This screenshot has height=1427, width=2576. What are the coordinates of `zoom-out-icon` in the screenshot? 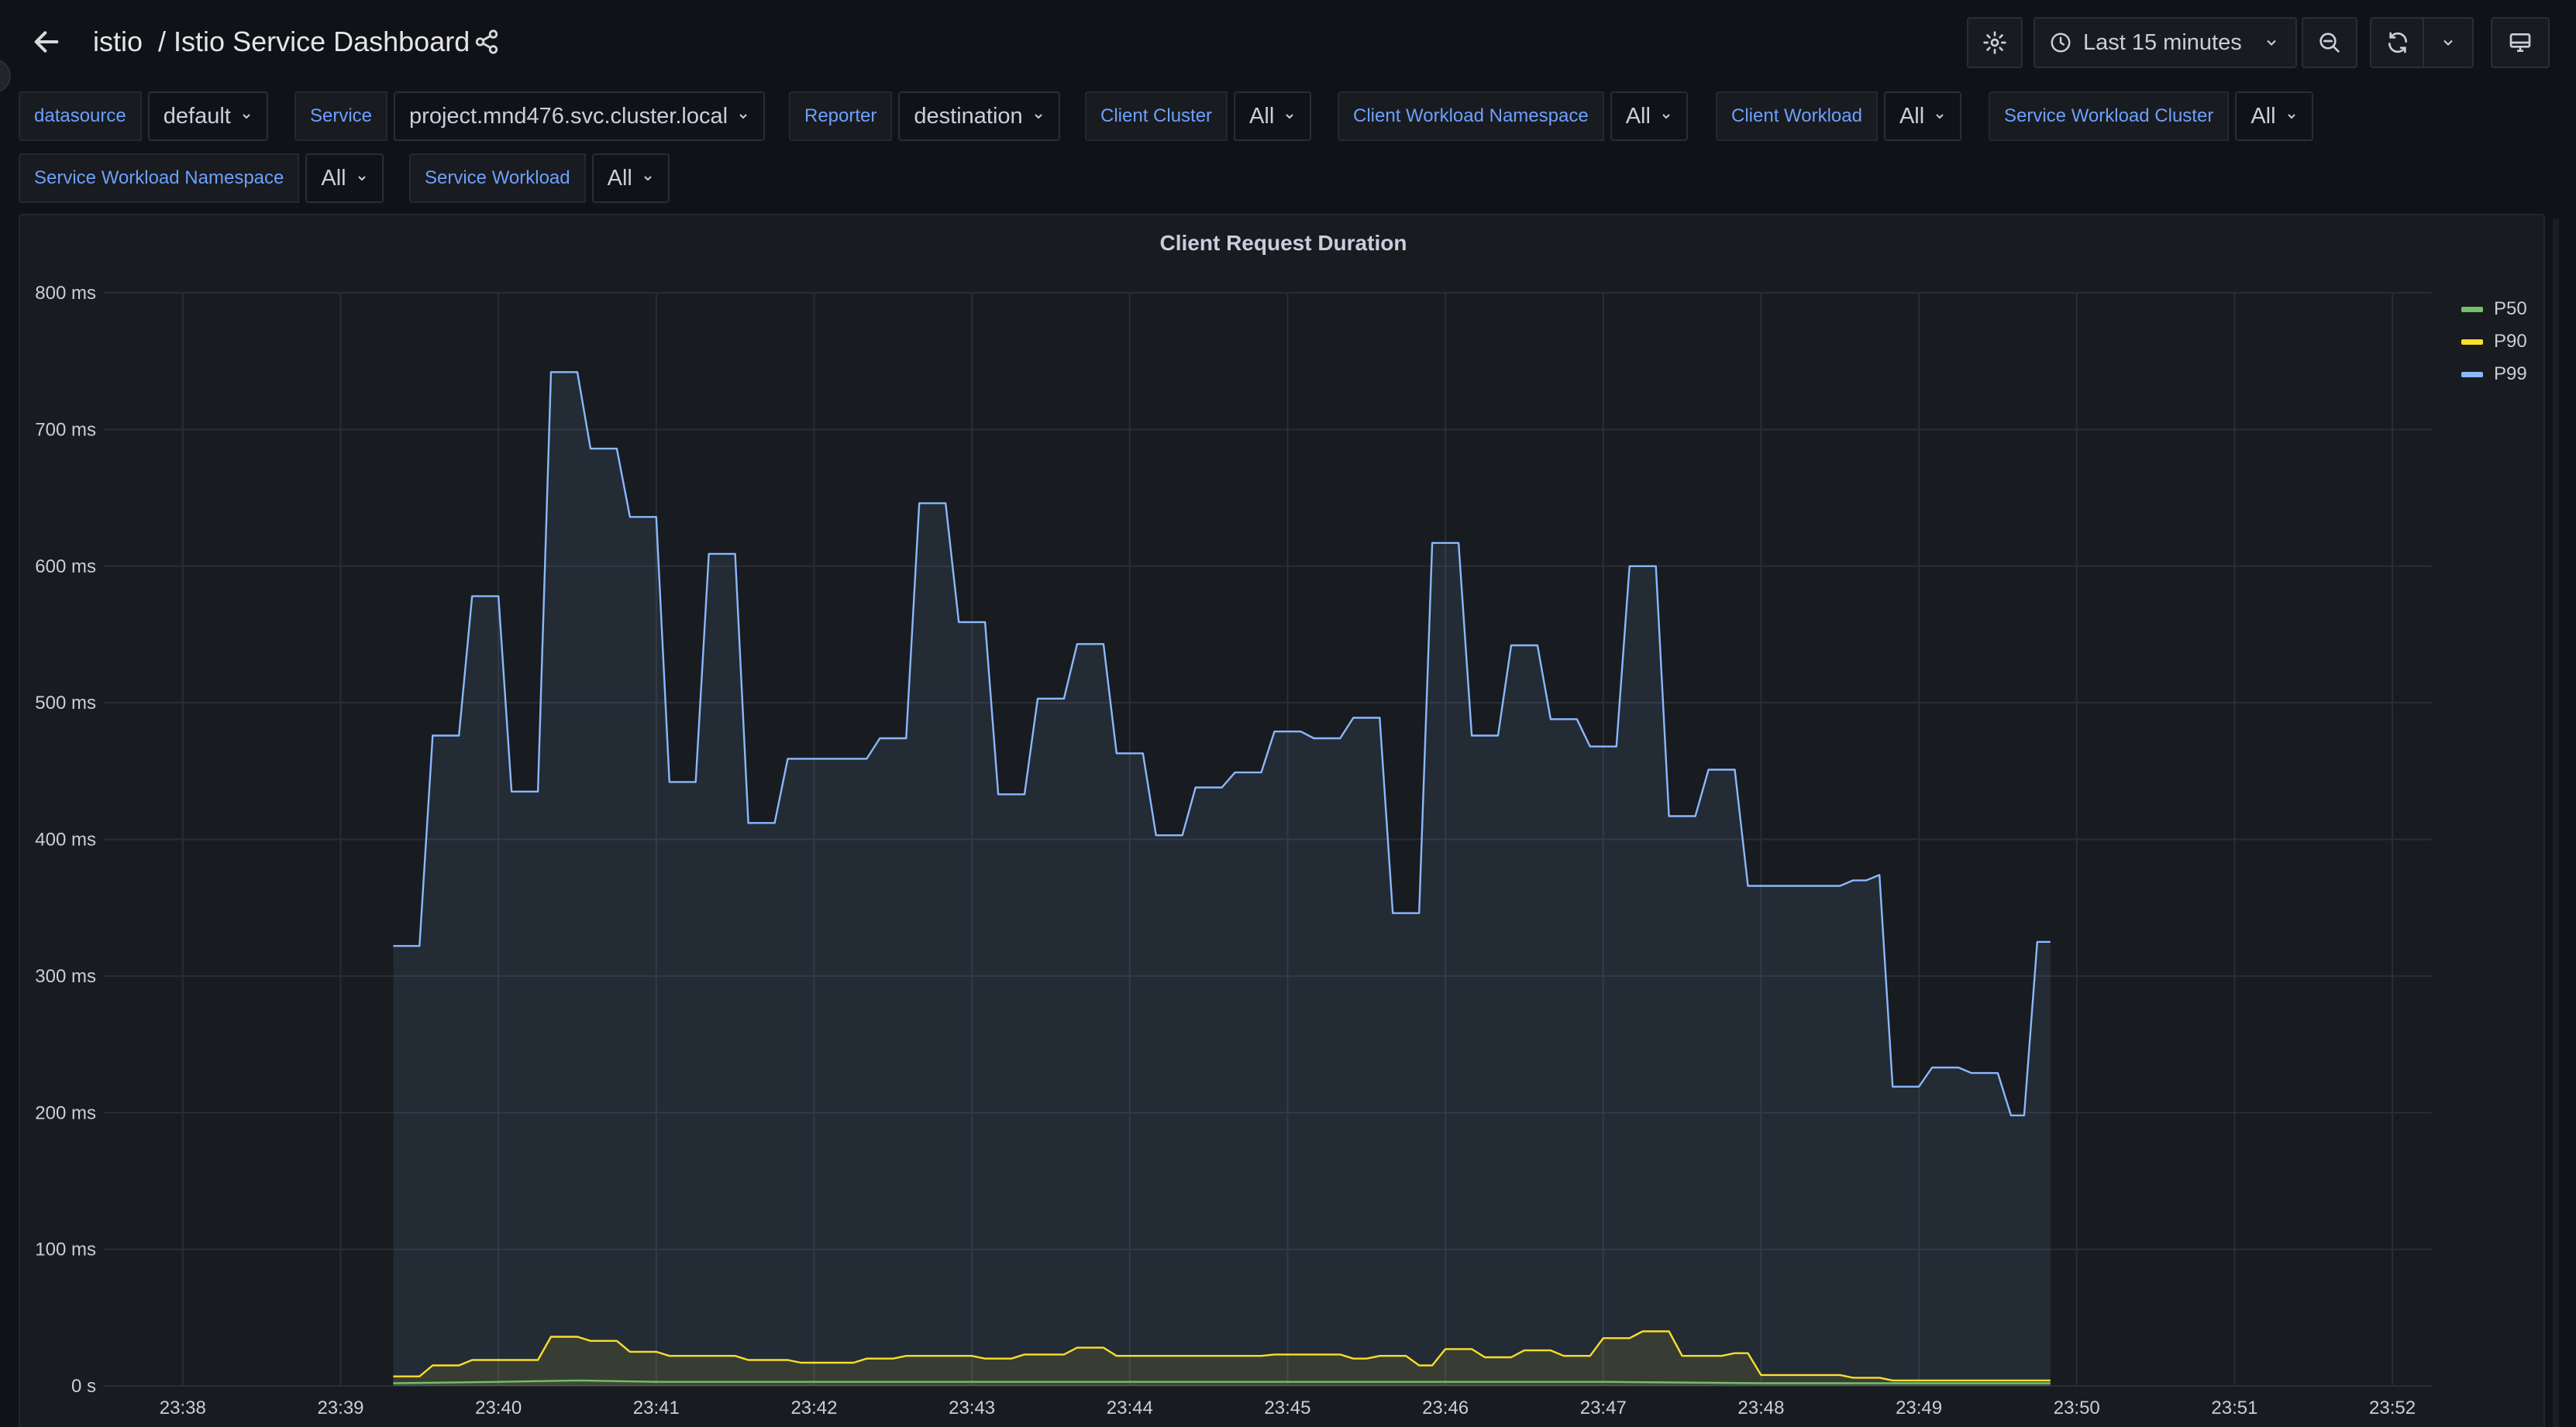 It's located at (2329, 43).